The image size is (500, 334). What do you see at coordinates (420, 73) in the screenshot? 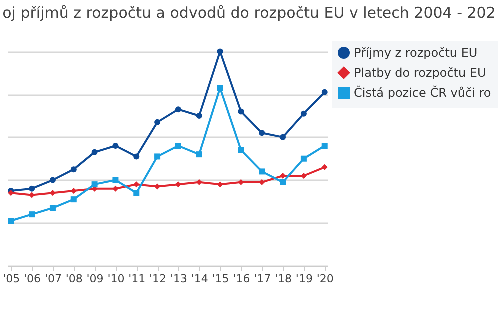
I see `legend-label: Platby do rozpočtu EU` at bounding box center [420, 73].